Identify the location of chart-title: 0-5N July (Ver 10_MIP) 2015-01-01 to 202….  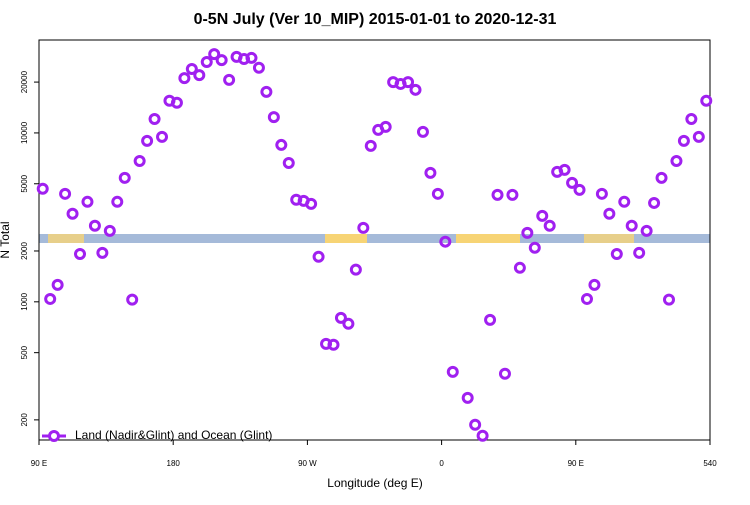
(375, 19).